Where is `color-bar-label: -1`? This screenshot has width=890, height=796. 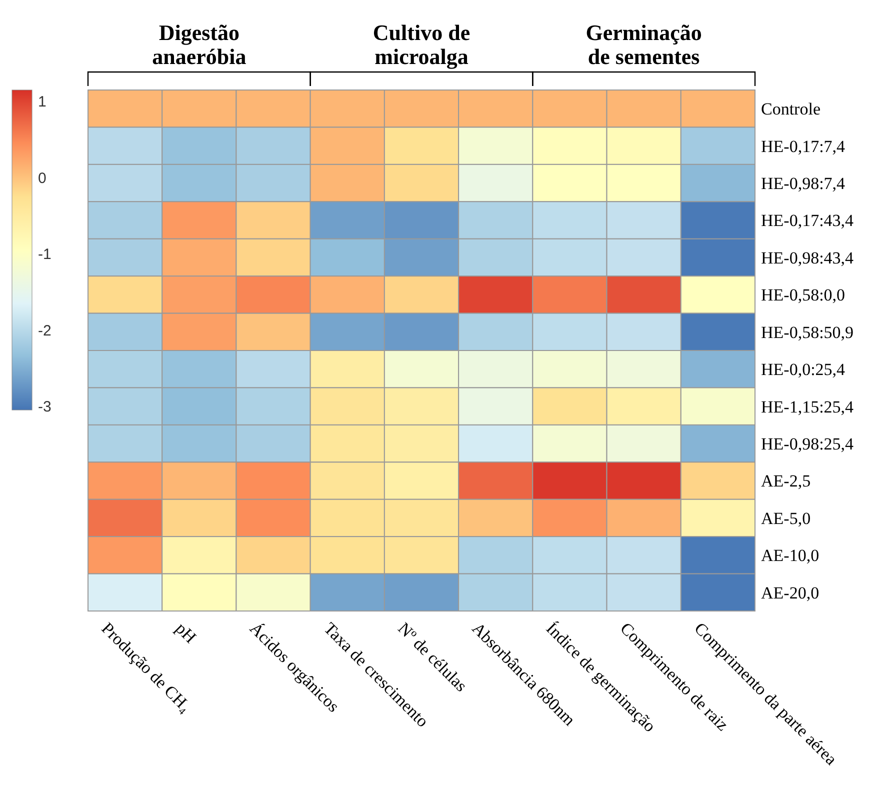 color-bar-label: -1 is located at coordinates (45, 255).